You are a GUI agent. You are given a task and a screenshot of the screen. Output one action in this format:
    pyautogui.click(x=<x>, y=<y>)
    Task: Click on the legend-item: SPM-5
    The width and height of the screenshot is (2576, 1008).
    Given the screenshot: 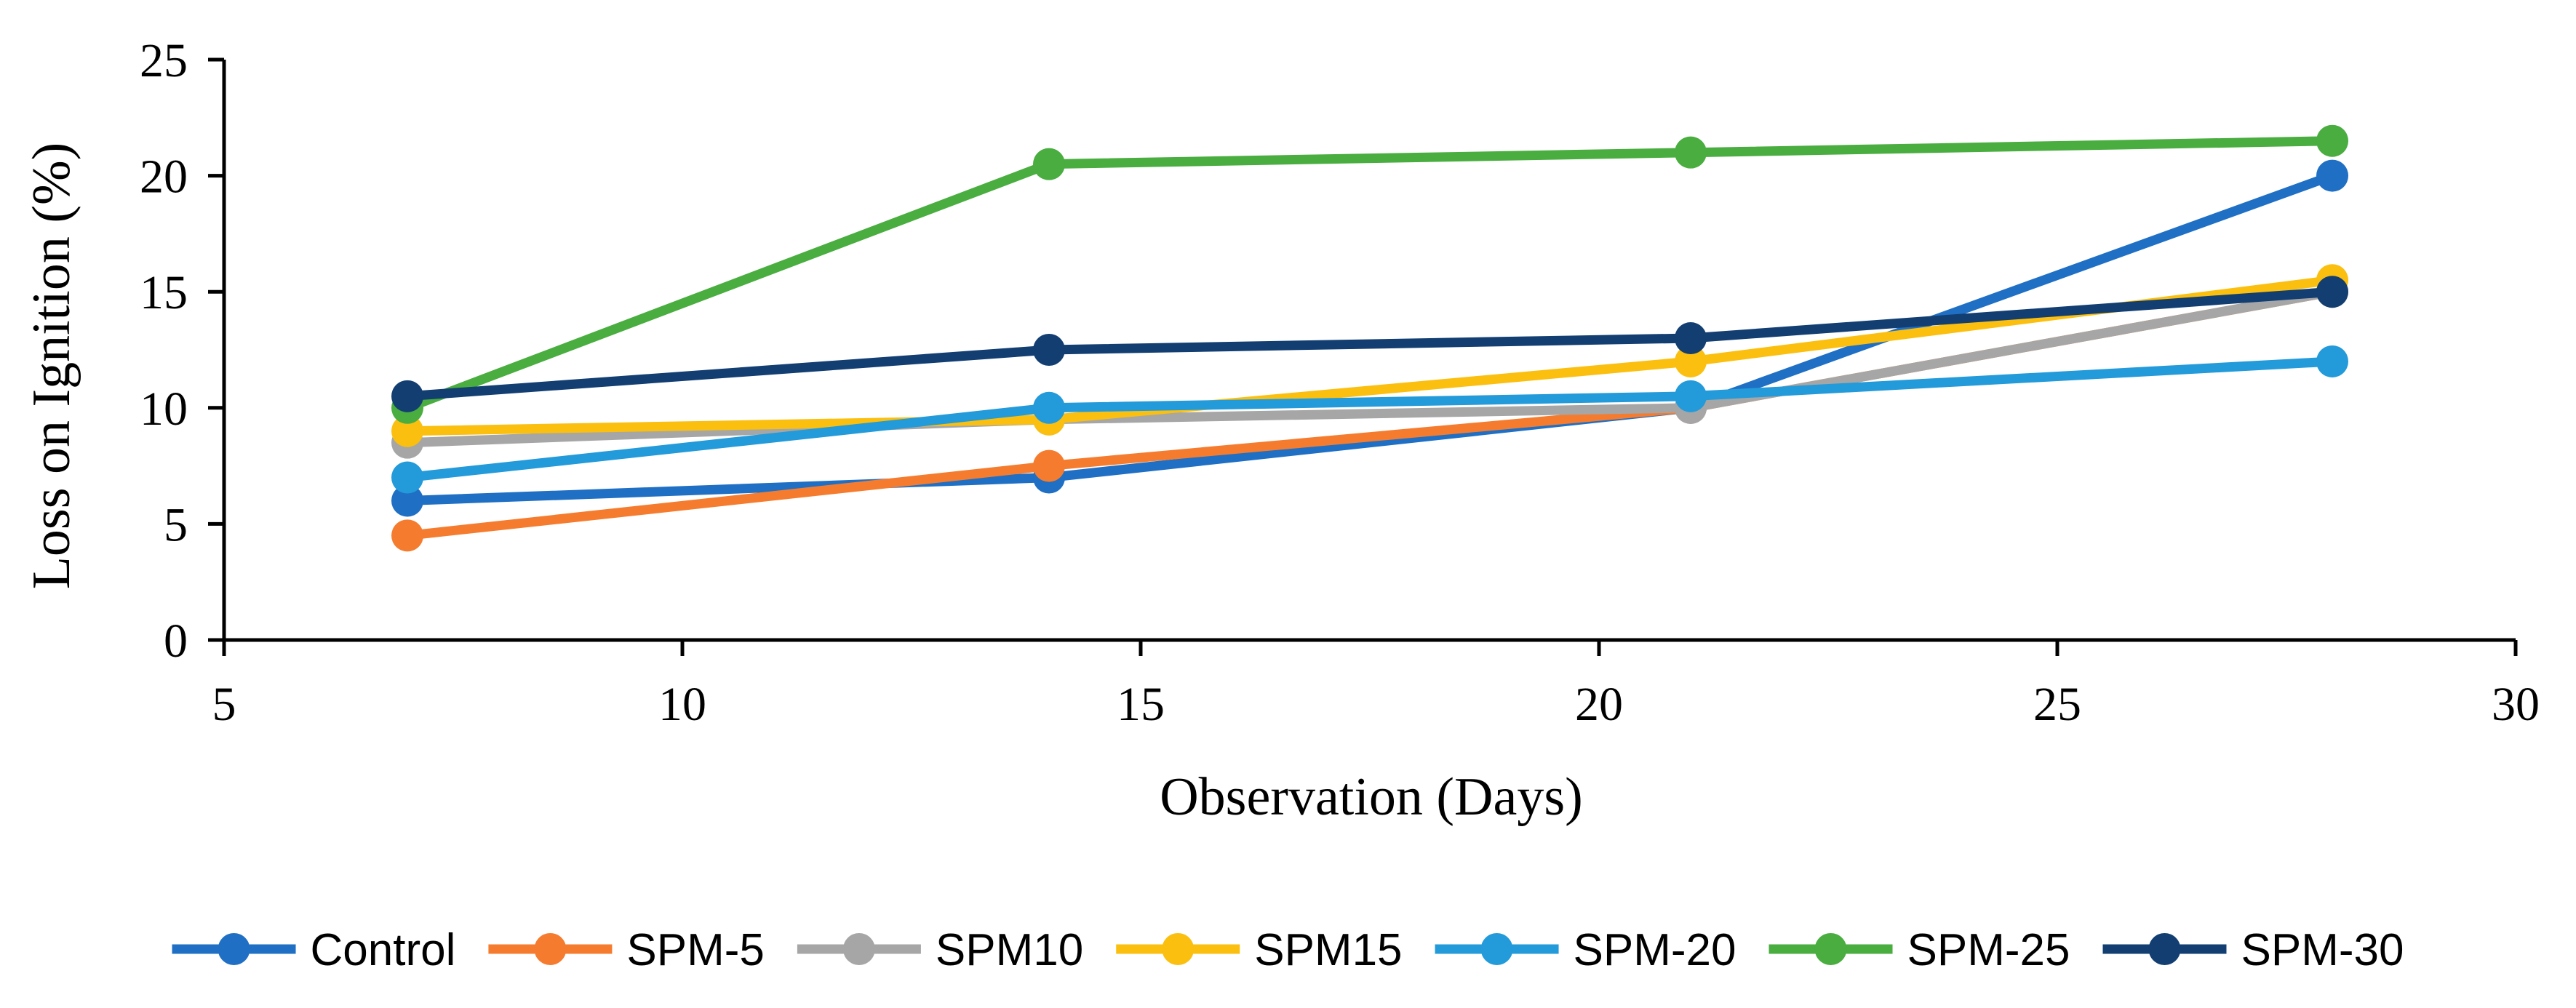 What is the action you would take?
    pyautogui.click(x=626, y=950)
    